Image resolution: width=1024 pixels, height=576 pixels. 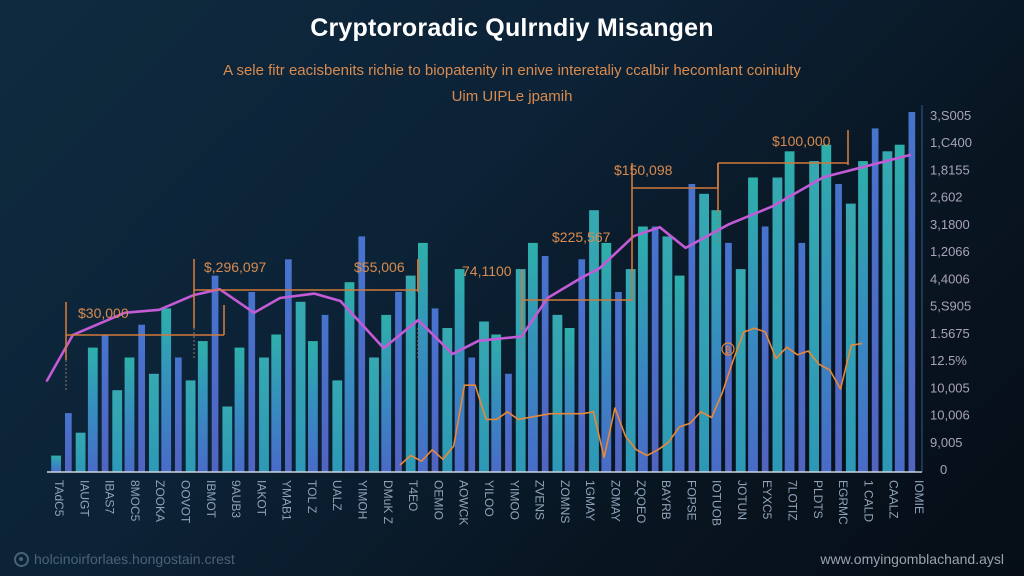 What do you see at coordinates (742, 500) in the screenshot?
I see `x-tick-label: JOTUN` at bounding box center [742, 500].